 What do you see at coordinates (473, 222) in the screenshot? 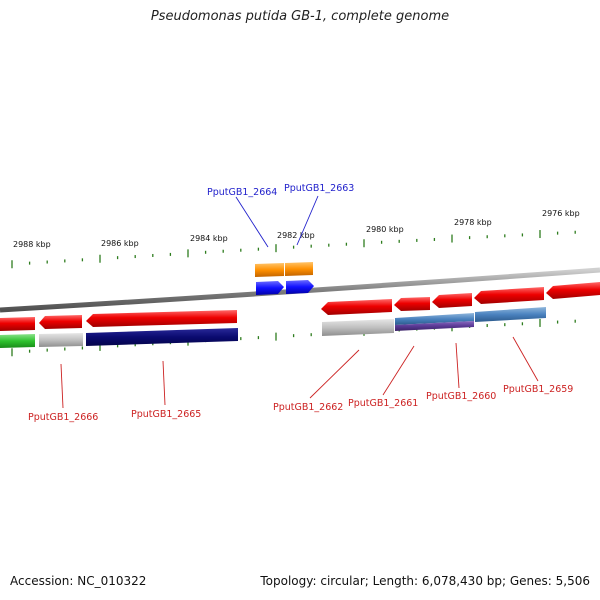
I see `scale-label: 2978 kbp` at bounding box center [473, 222].